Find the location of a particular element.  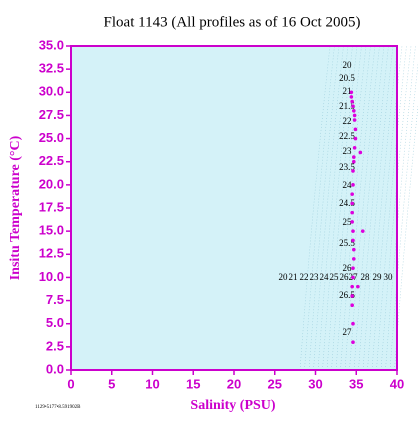

y-tick-label: 7.5 is located at coordinates (55, 299).